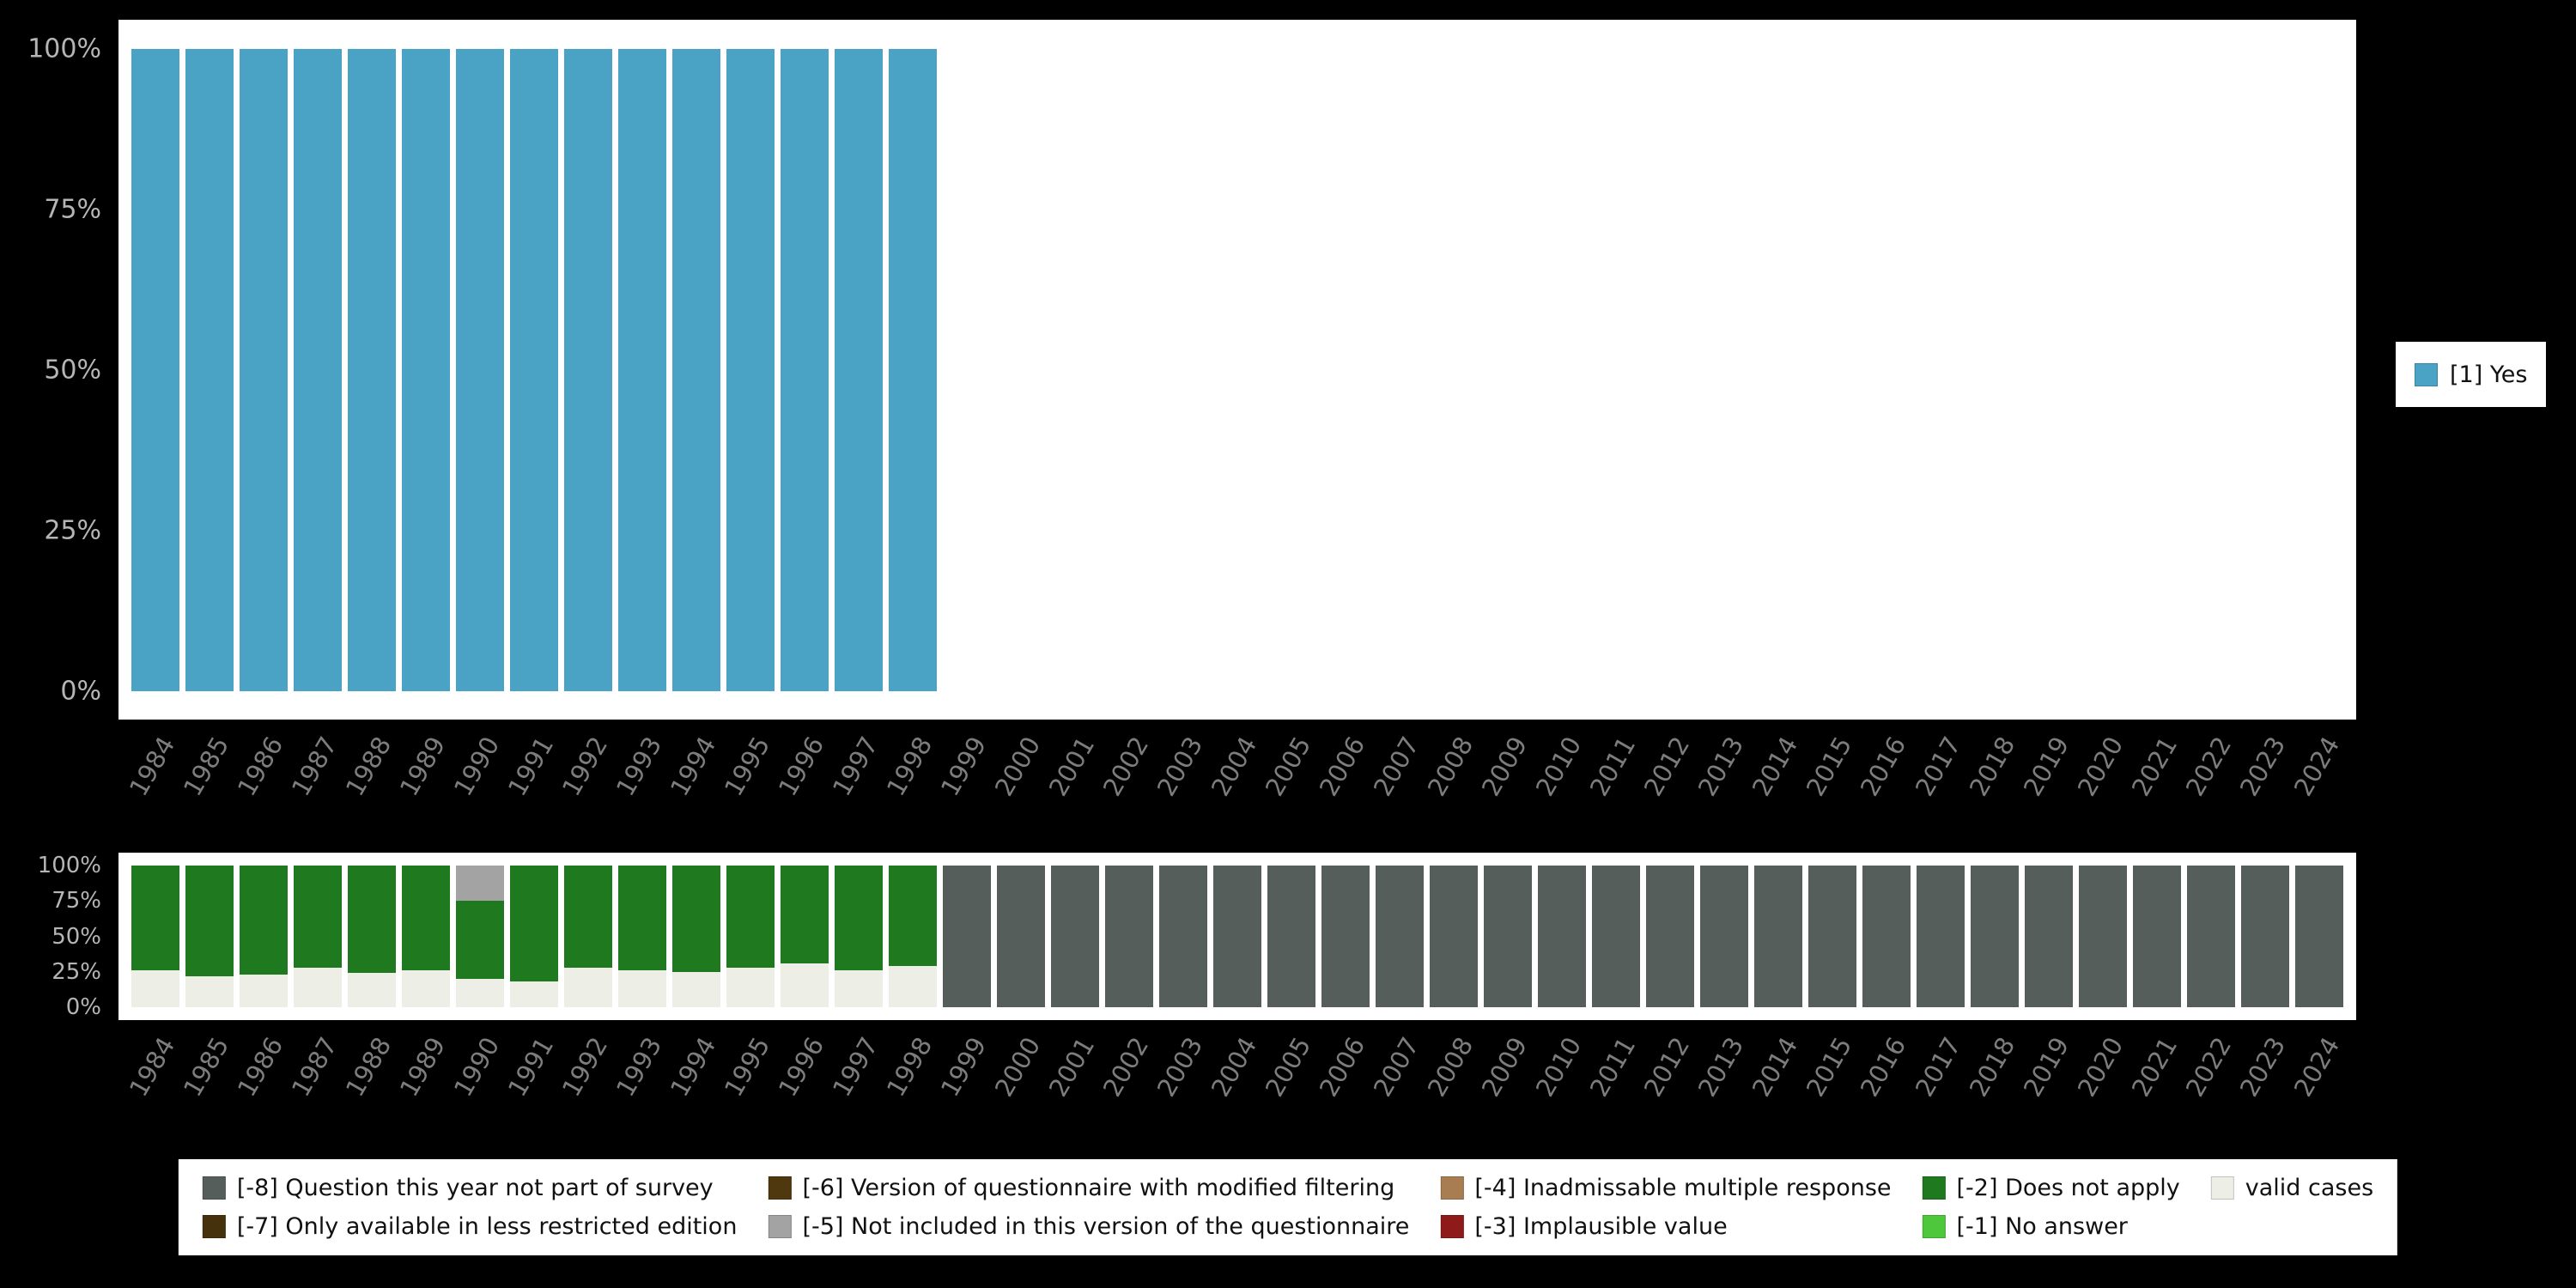 The width and height of the screenshot is (2576, 1288). What do you see at coordinates (1342, 1067) in the screenshot?
I see `x-tick-label: 2006` at bounding box center [1342, 1067].